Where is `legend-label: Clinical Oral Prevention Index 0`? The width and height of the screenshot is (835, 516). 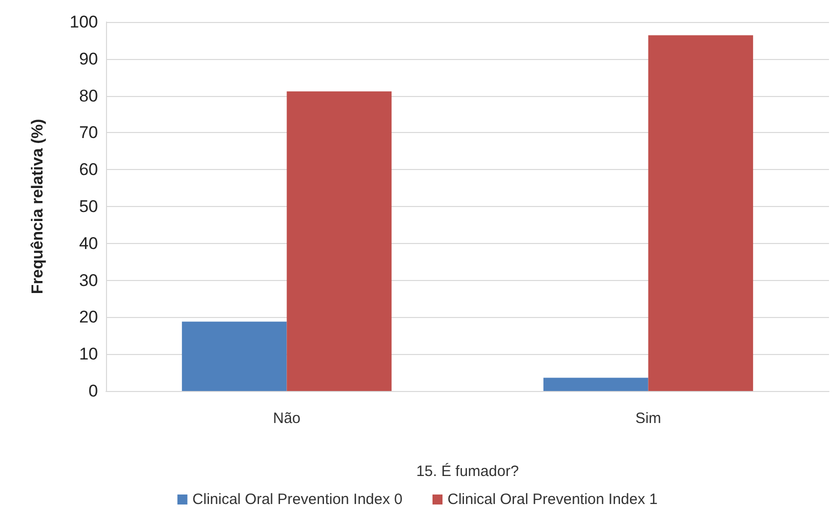 legend-label: Clinical Oral Prevention Index 0 is located at coordinates (297, 499).